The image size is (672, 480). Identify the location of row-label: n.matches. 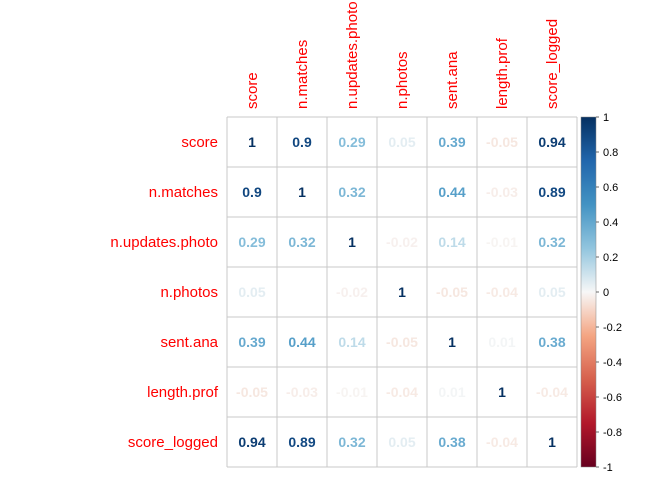
(183, 192).